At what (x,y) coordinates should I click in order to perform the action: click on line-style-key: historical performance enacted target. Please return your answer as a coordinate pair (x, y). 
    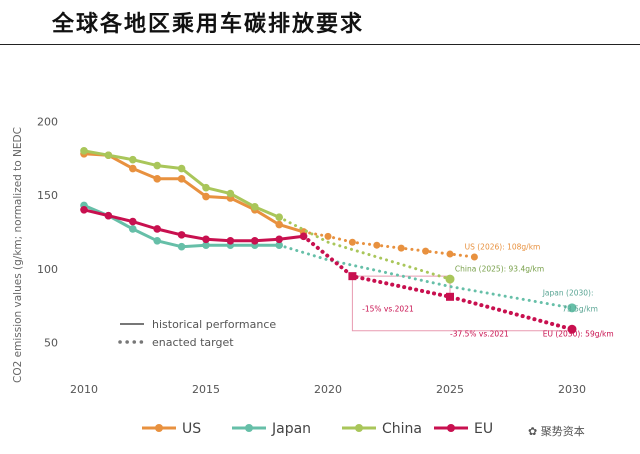
    Looking at the image, I should click on (197, 333).